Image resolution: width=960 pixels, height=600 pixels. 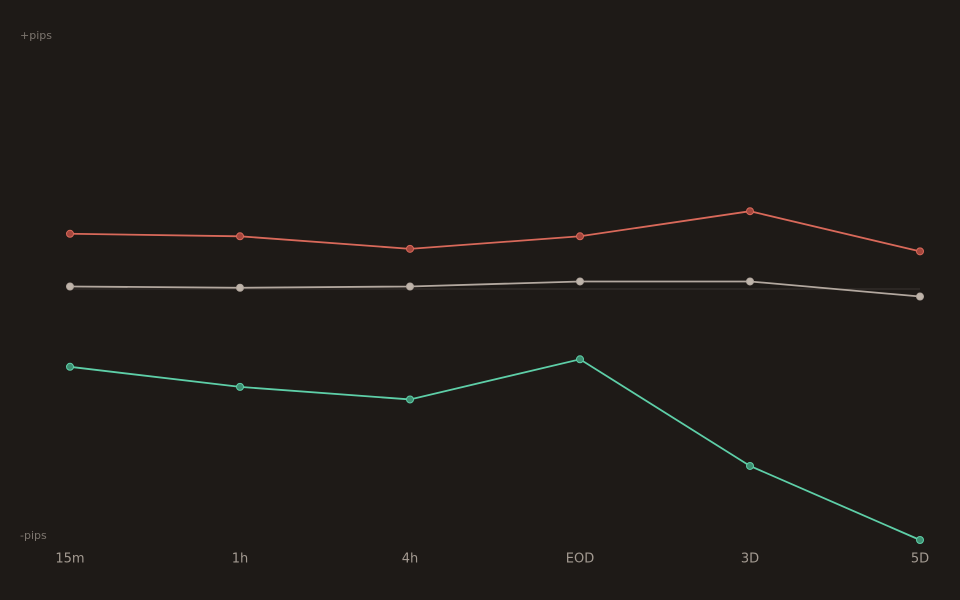 I want to click on x-tick-label: 1h, so click(x=240, y=559).